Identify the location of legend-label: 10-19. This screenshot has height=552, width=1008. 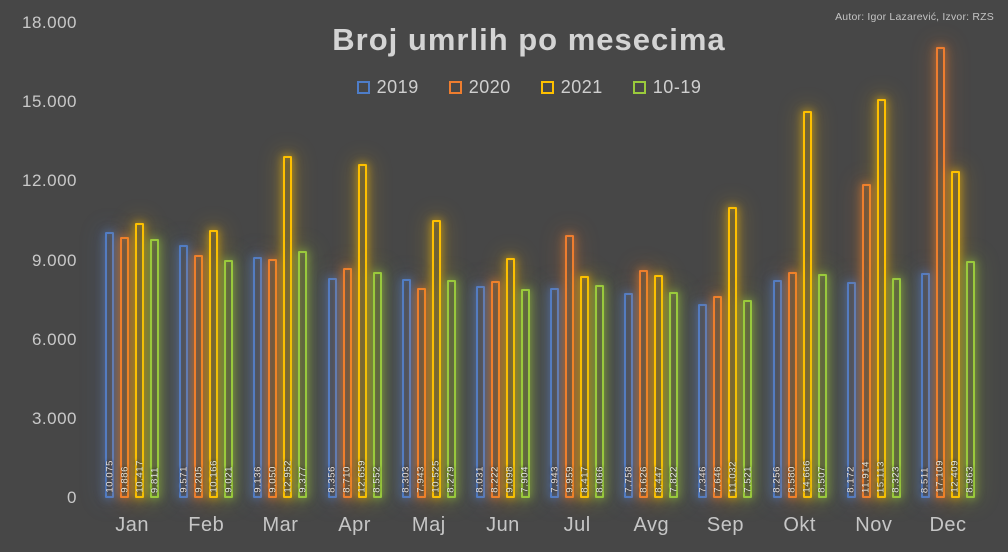
(677, 87).